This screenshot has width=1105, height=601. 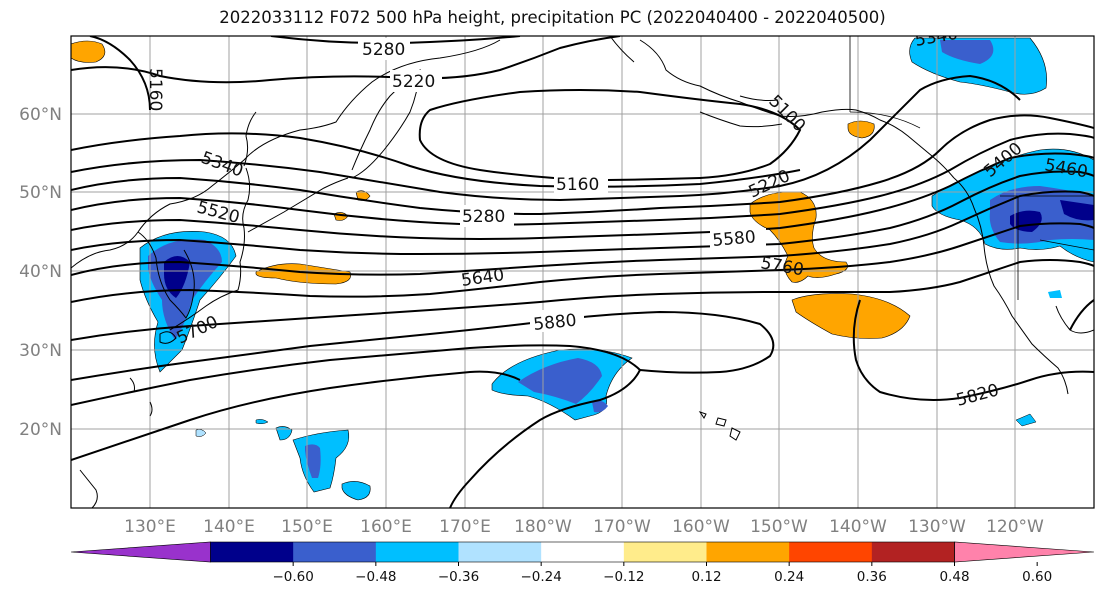 What do you see at coordinates (858, 527) in the screenshot?
I see `lon-label-140w: 140°W` at bounding box center [858, 527].